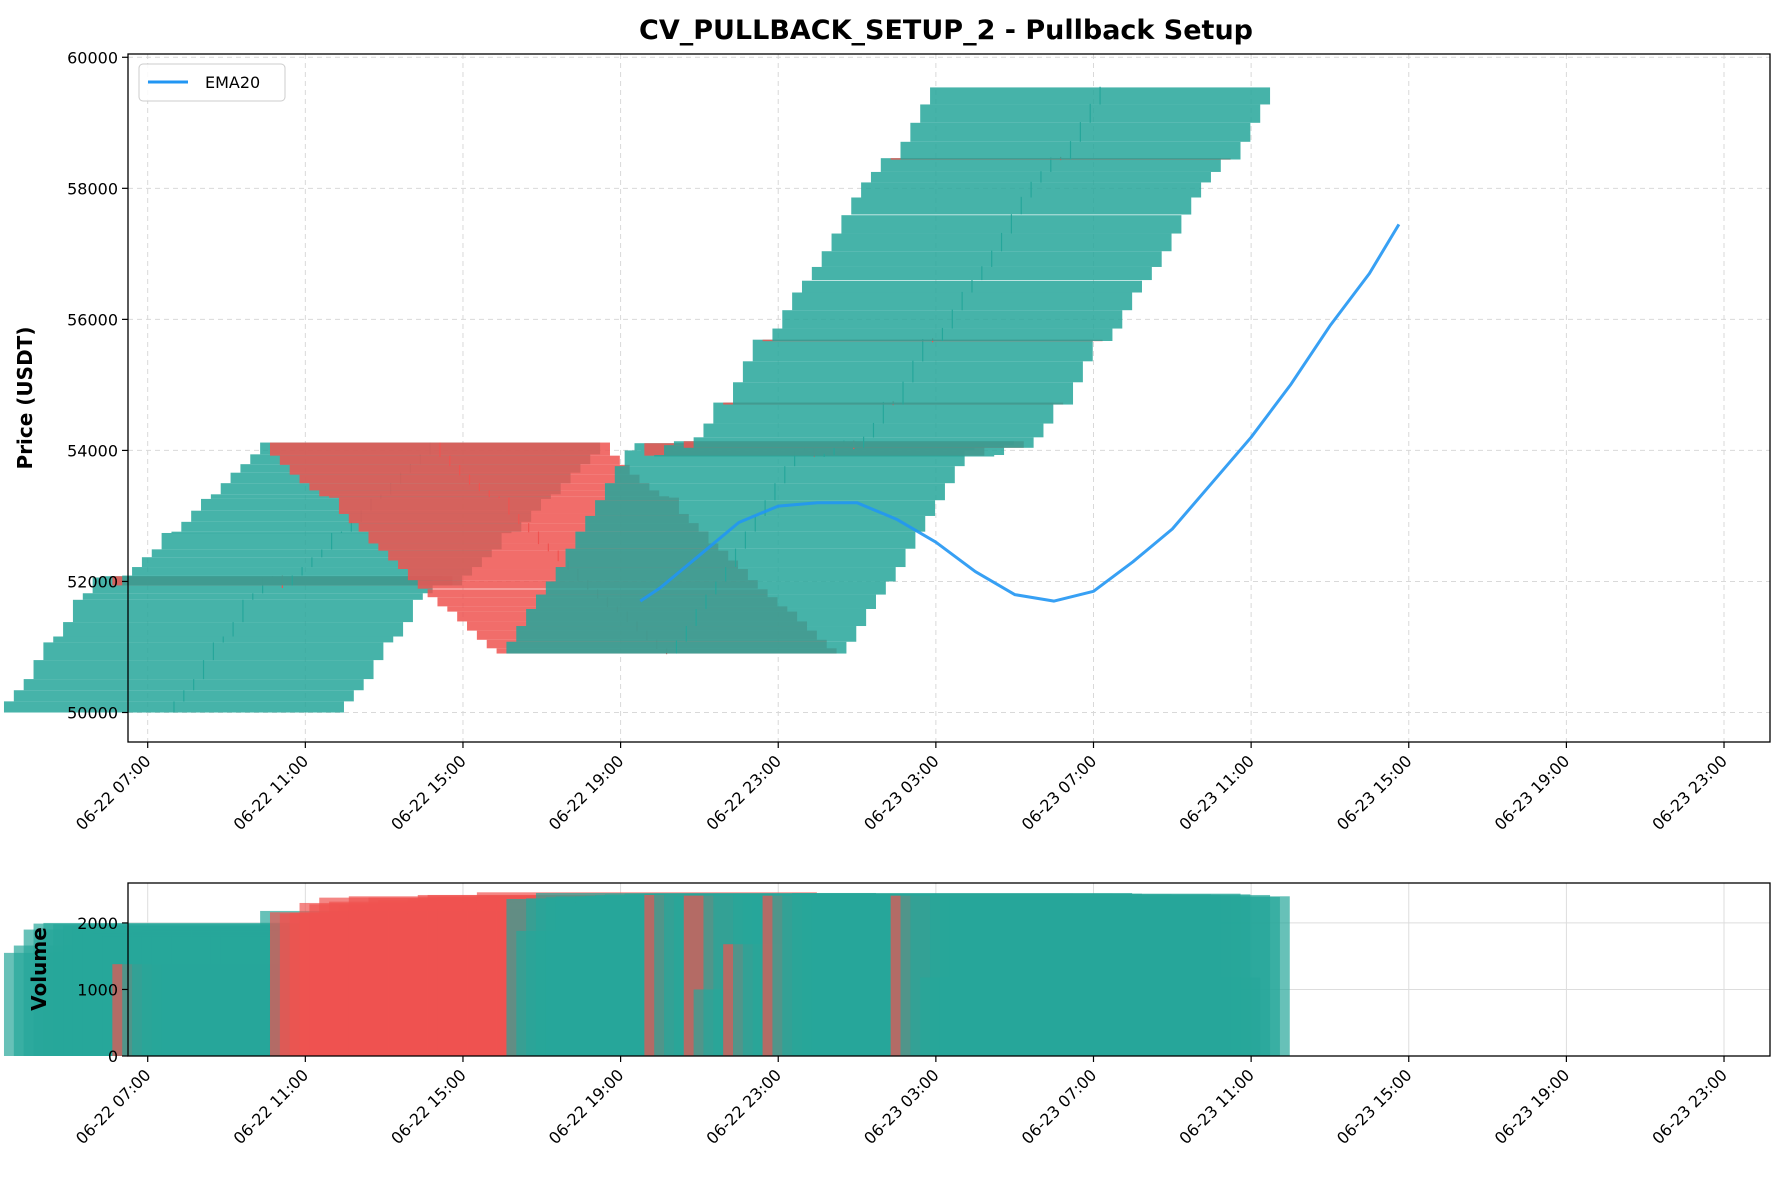 Image resolution: width=1782 pixels, height=1187 pixels. Describe the element at coordinates (946, 30) in the screenshot. I see `chart-title: CV_PULLBACK_SETUP_2 - Pullback Setup` at that location.